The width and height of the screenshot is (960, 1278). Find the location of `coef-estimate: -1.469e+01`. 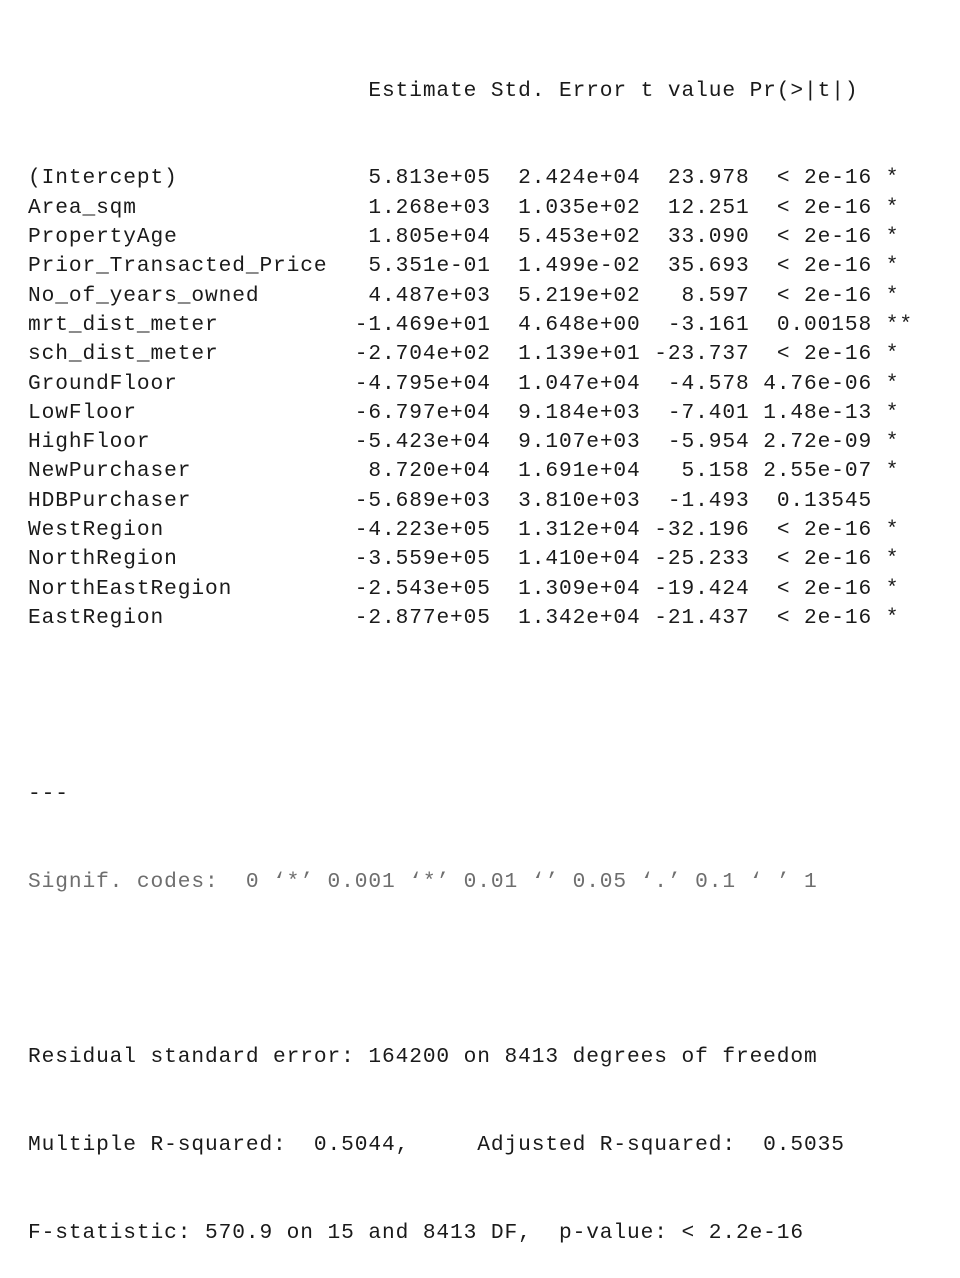

coef-estimate: -1.469e+01 is located at coordinates (416, 324).